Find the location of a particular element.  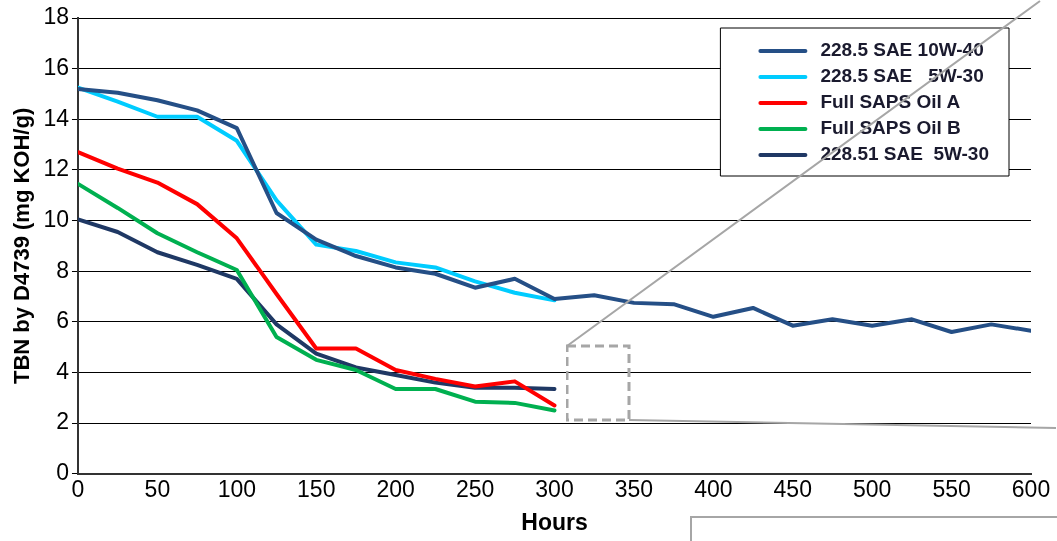

y-tick-label: 6 is located at coordinates (62, 320).